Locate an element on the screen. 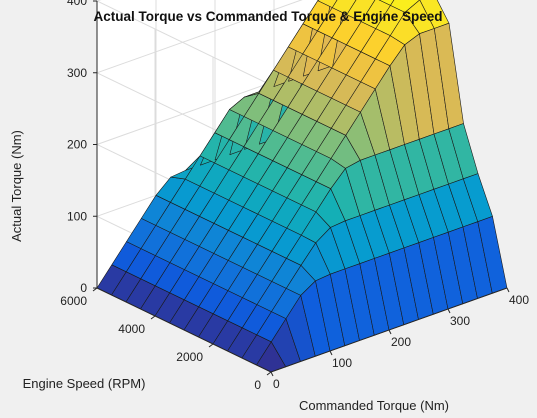 Image resolution: width=537 pixels, height=418 pixels. z-tick-label: 100 is located at coordinates (77, 216).